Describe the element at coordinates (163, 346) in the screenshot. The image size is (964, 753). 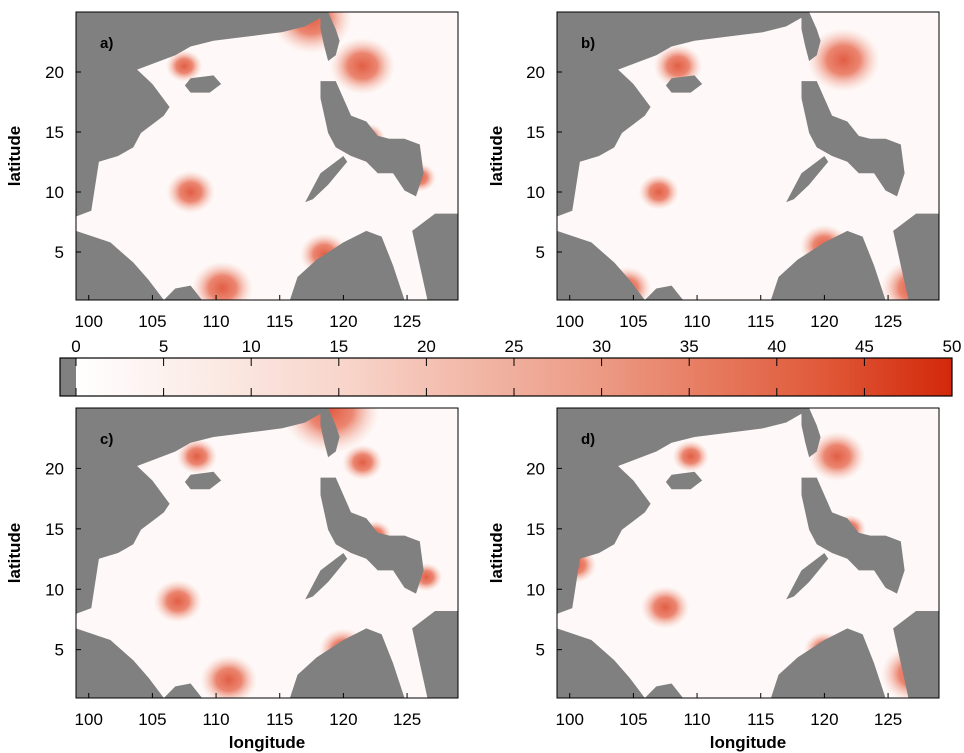
I see `colorbar-tick-label: 5` at that location.